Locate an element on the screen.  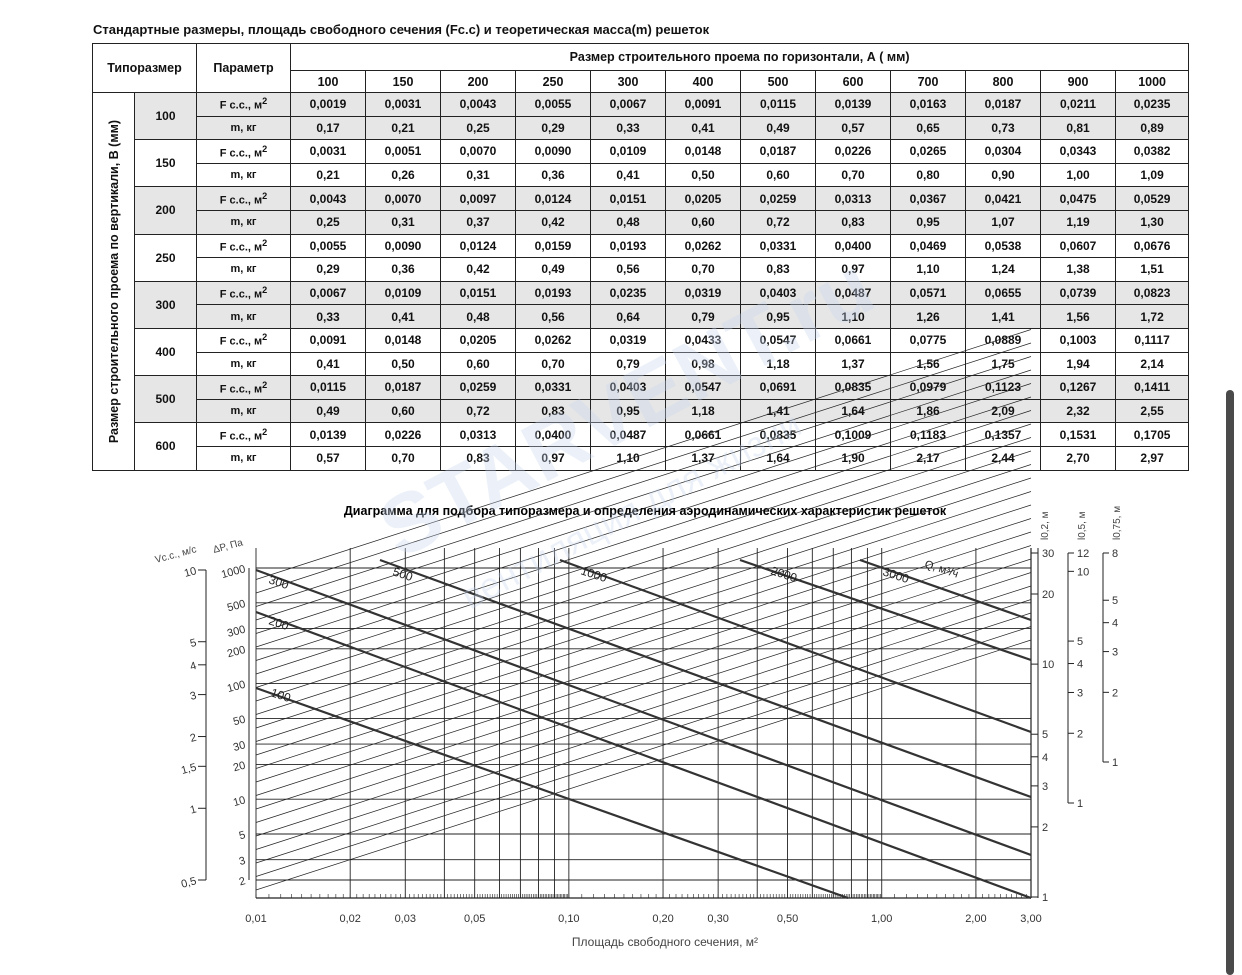
mass-value-cell: 0,49 is located at coordinates (553, 269).